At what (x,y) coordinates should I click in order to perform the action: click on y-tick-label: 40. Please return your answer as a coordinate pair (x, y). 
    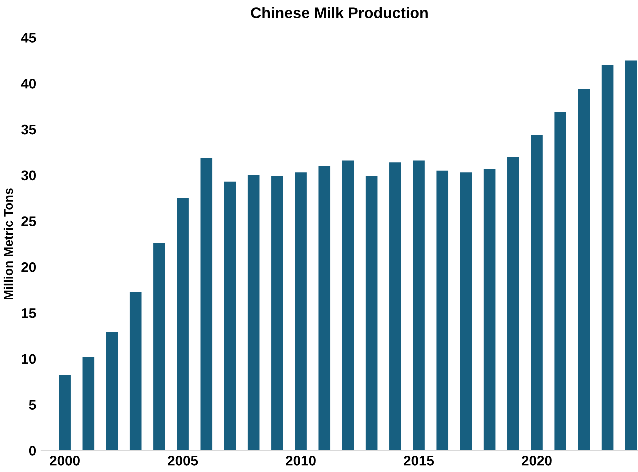
    Looking at the image, I should click on (28, 83).